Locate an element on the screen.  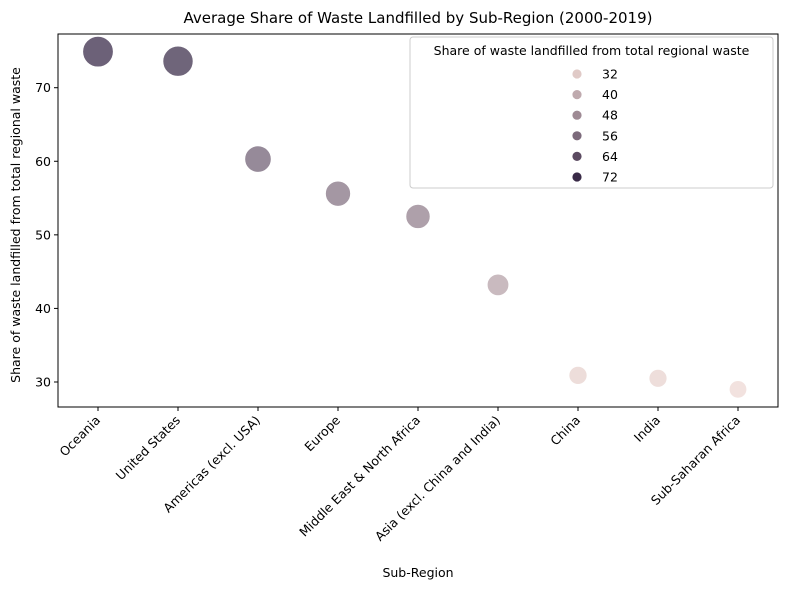
legend-entry-label: 72 is located at coordinates (610, 177).